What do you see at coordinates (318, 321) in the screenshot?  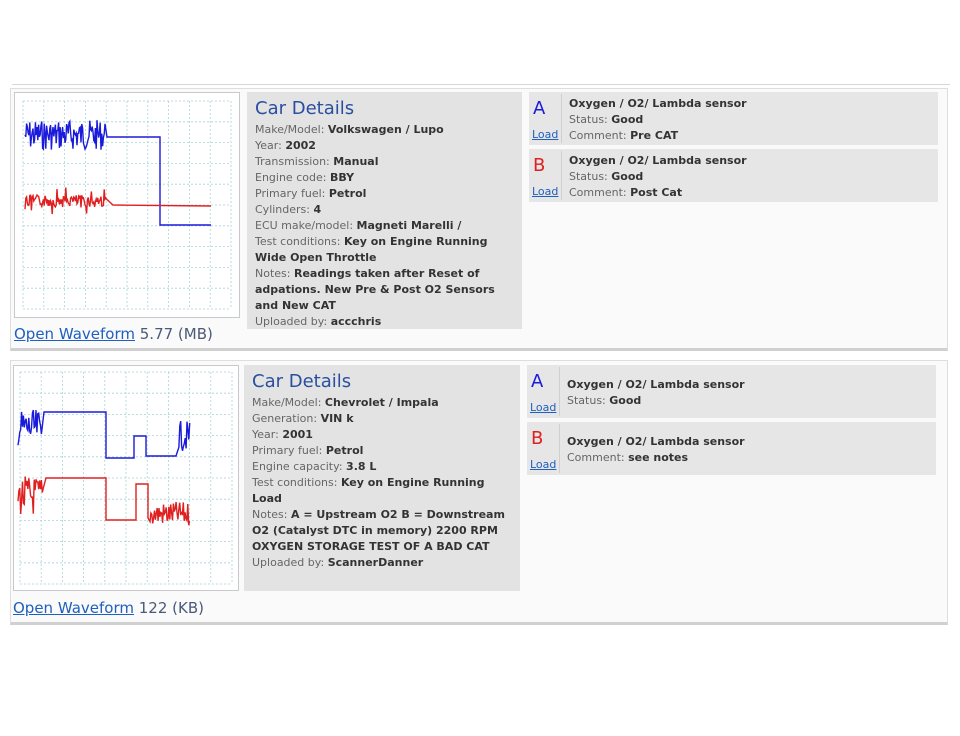 I see `detail-row: Uploaded by: accchris` at bounding box center [318, 321].